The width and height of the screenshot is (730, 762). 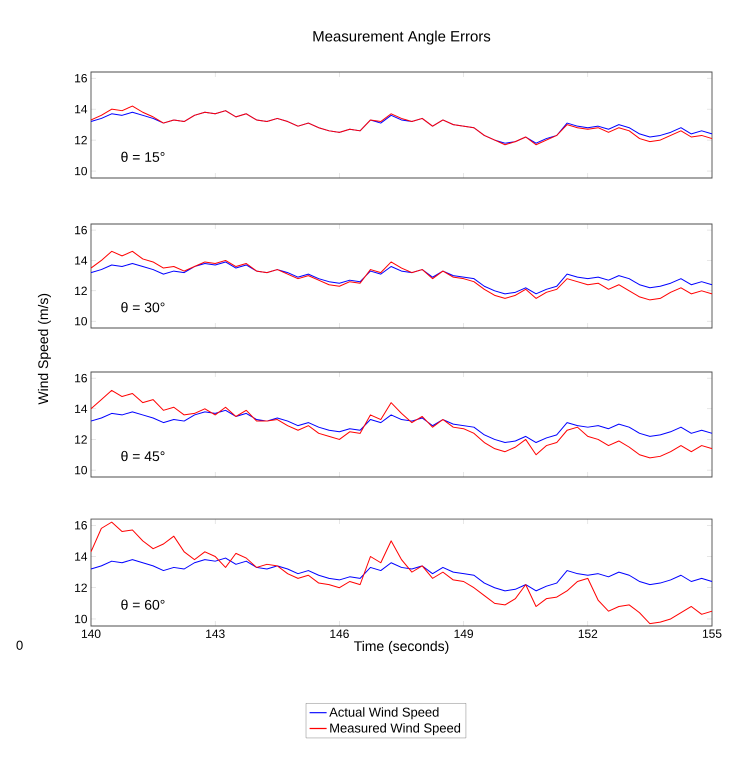 I want to click on x-tick-label: 140, so click(x=91, y=634).